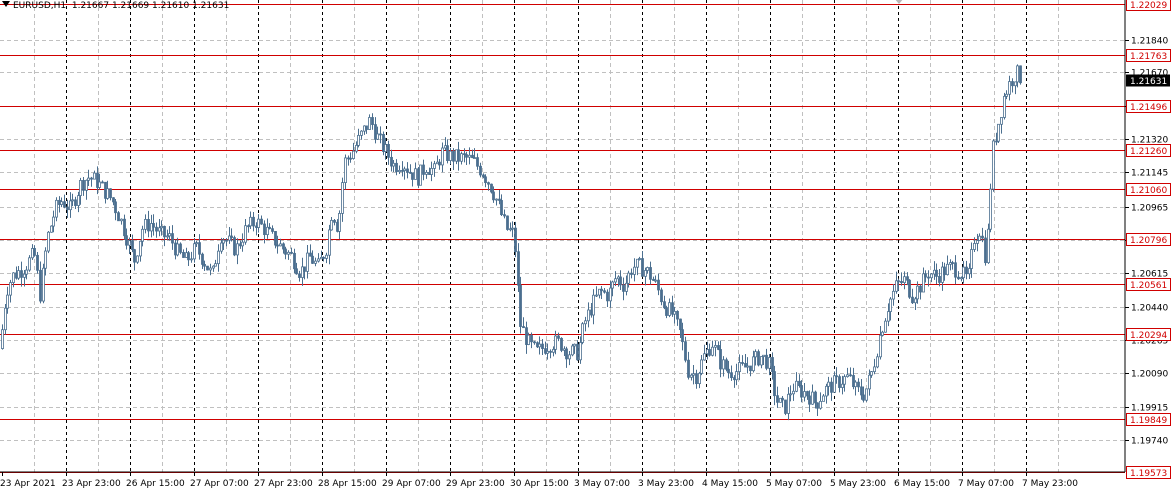 This screenshot has width=1173, height=499. I want to click on y-tick-label: 1.20265, so click(1149, 342).